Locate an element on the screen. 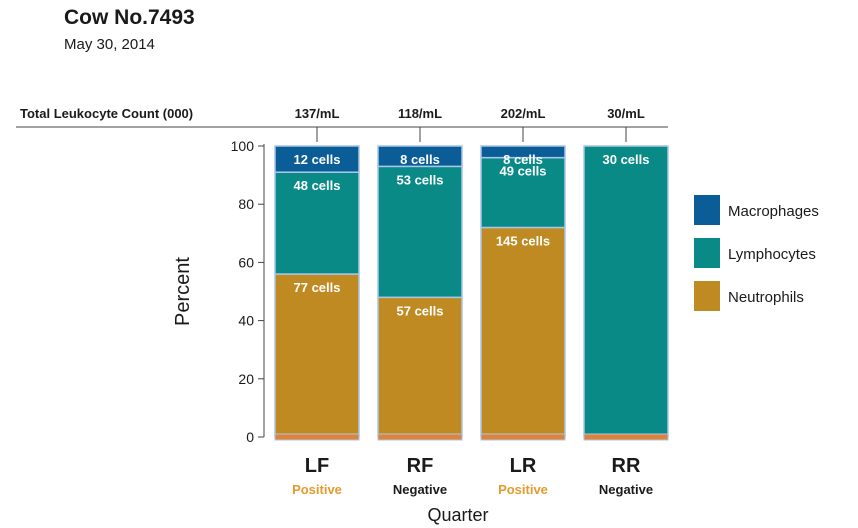 This screenshot has width=858, height=528. bar-label-neutrophils-lf: 77 cells is located at coordinates (317, 287).